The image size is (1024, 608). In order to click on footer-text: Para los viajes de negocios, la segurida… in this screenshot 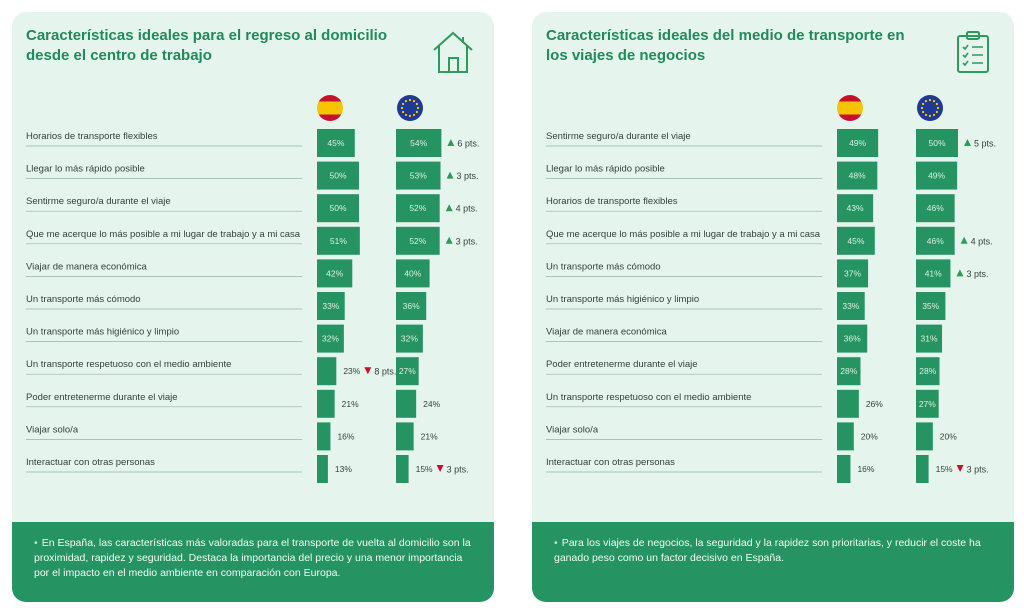, I will do `click(767, 550)`.